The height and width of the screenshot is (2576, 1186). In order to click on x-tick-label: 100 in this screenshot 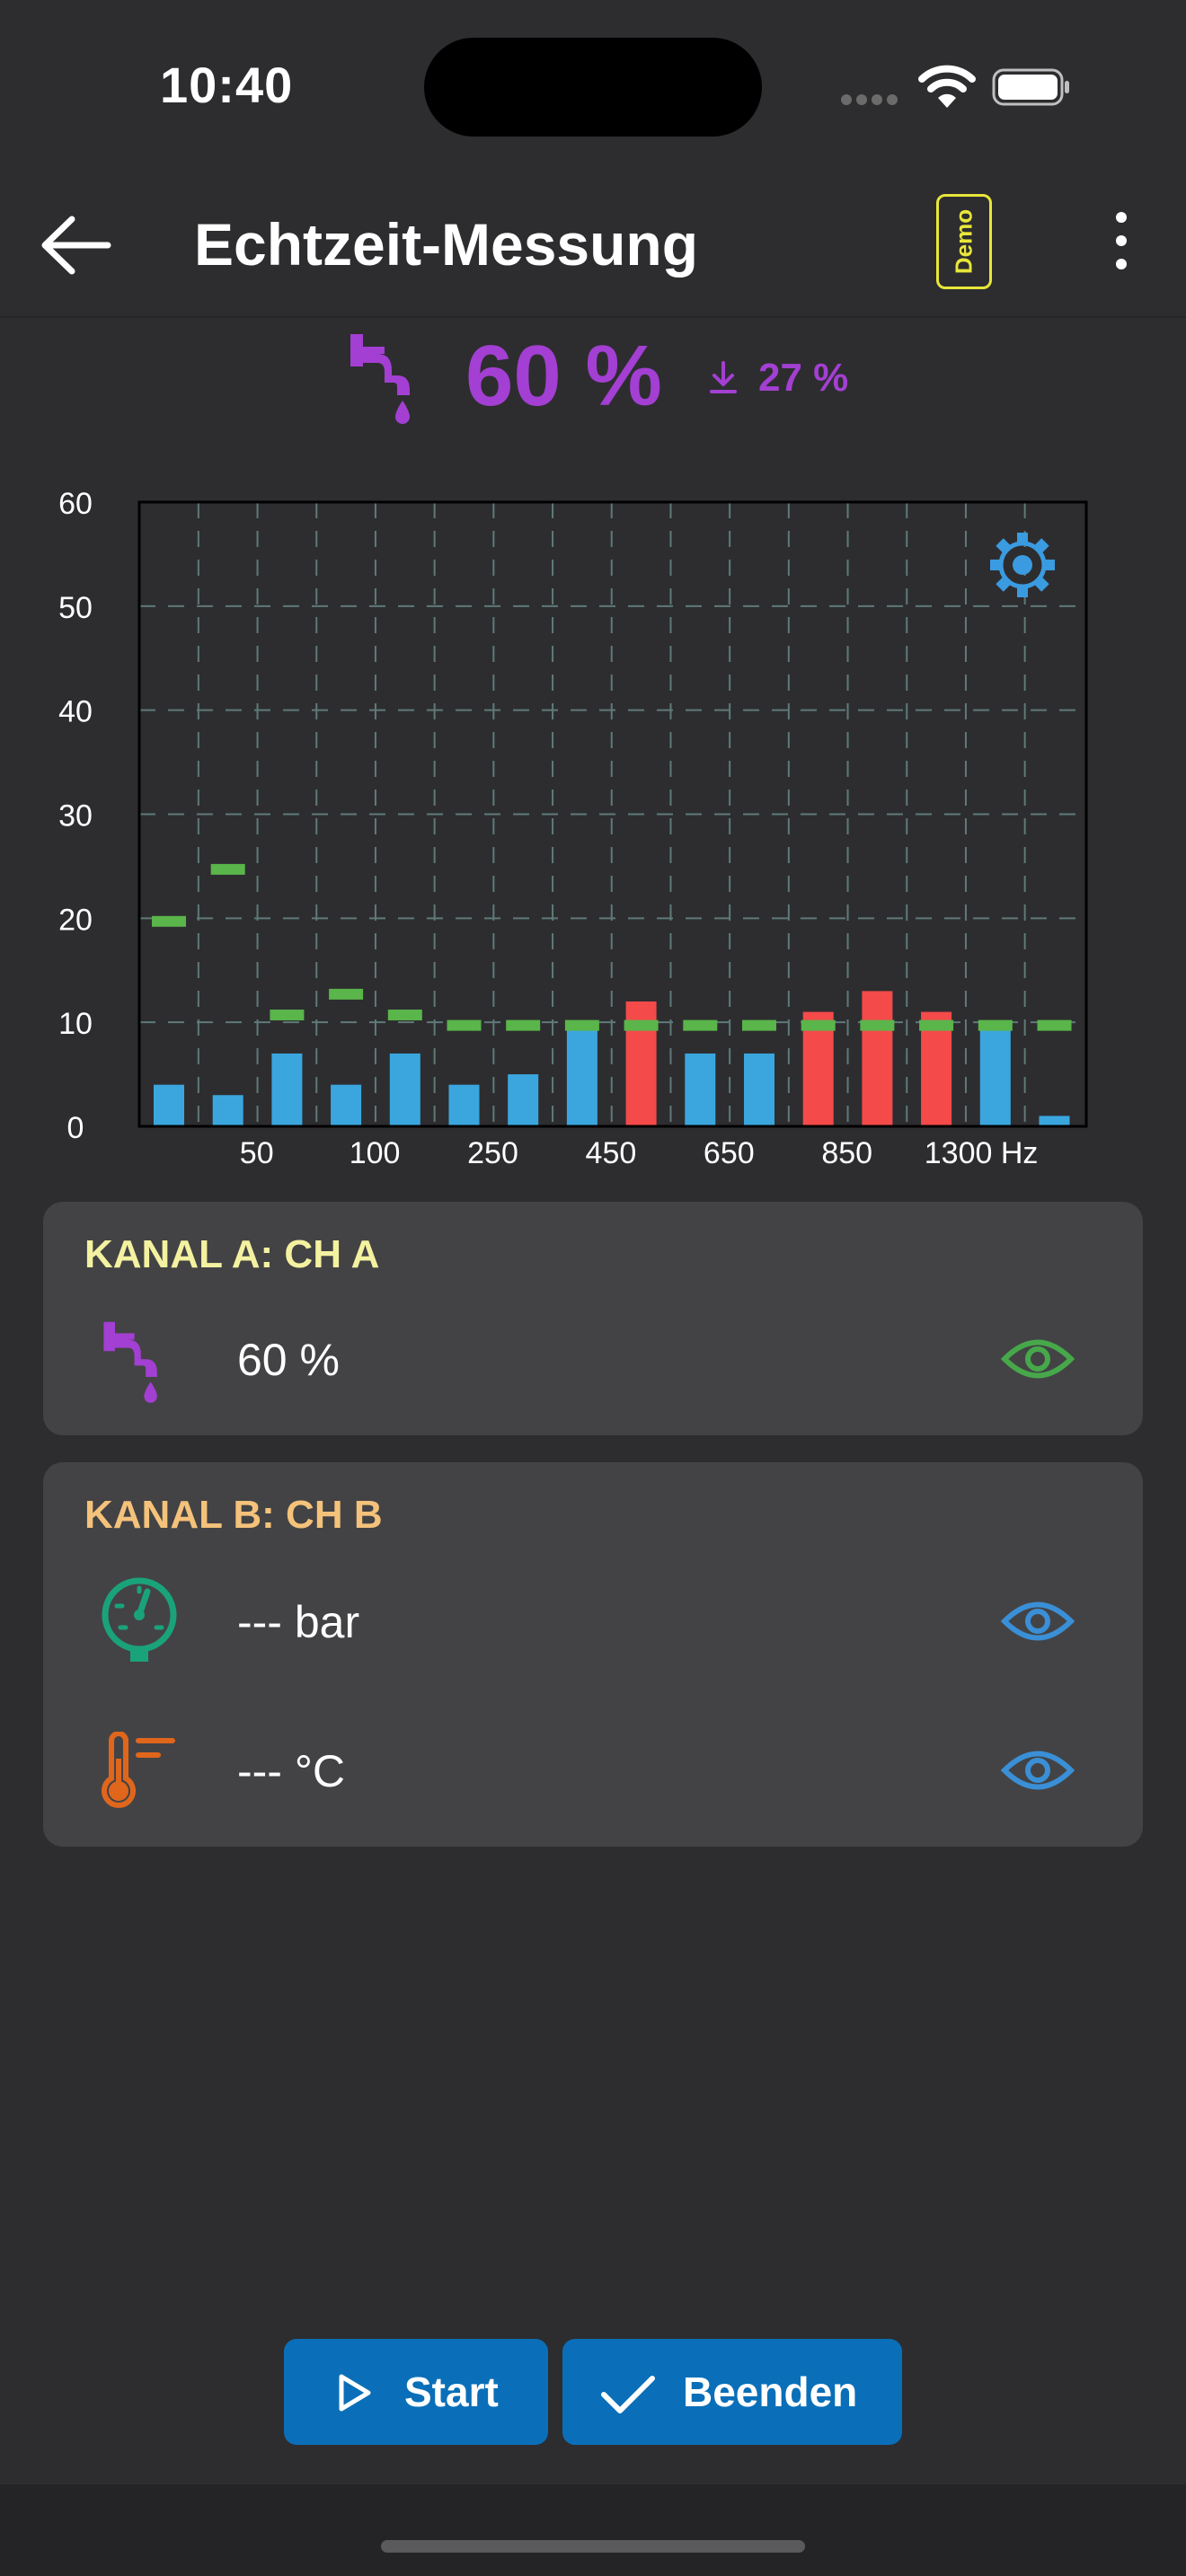, I will do `click(375, 1153)`.